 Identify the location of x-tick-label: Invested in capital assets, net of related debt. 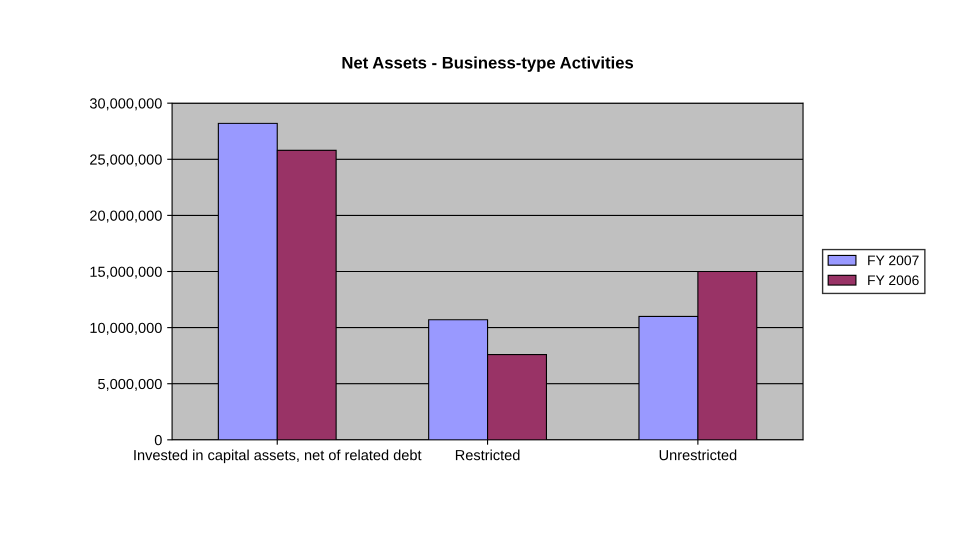
(278, 457).